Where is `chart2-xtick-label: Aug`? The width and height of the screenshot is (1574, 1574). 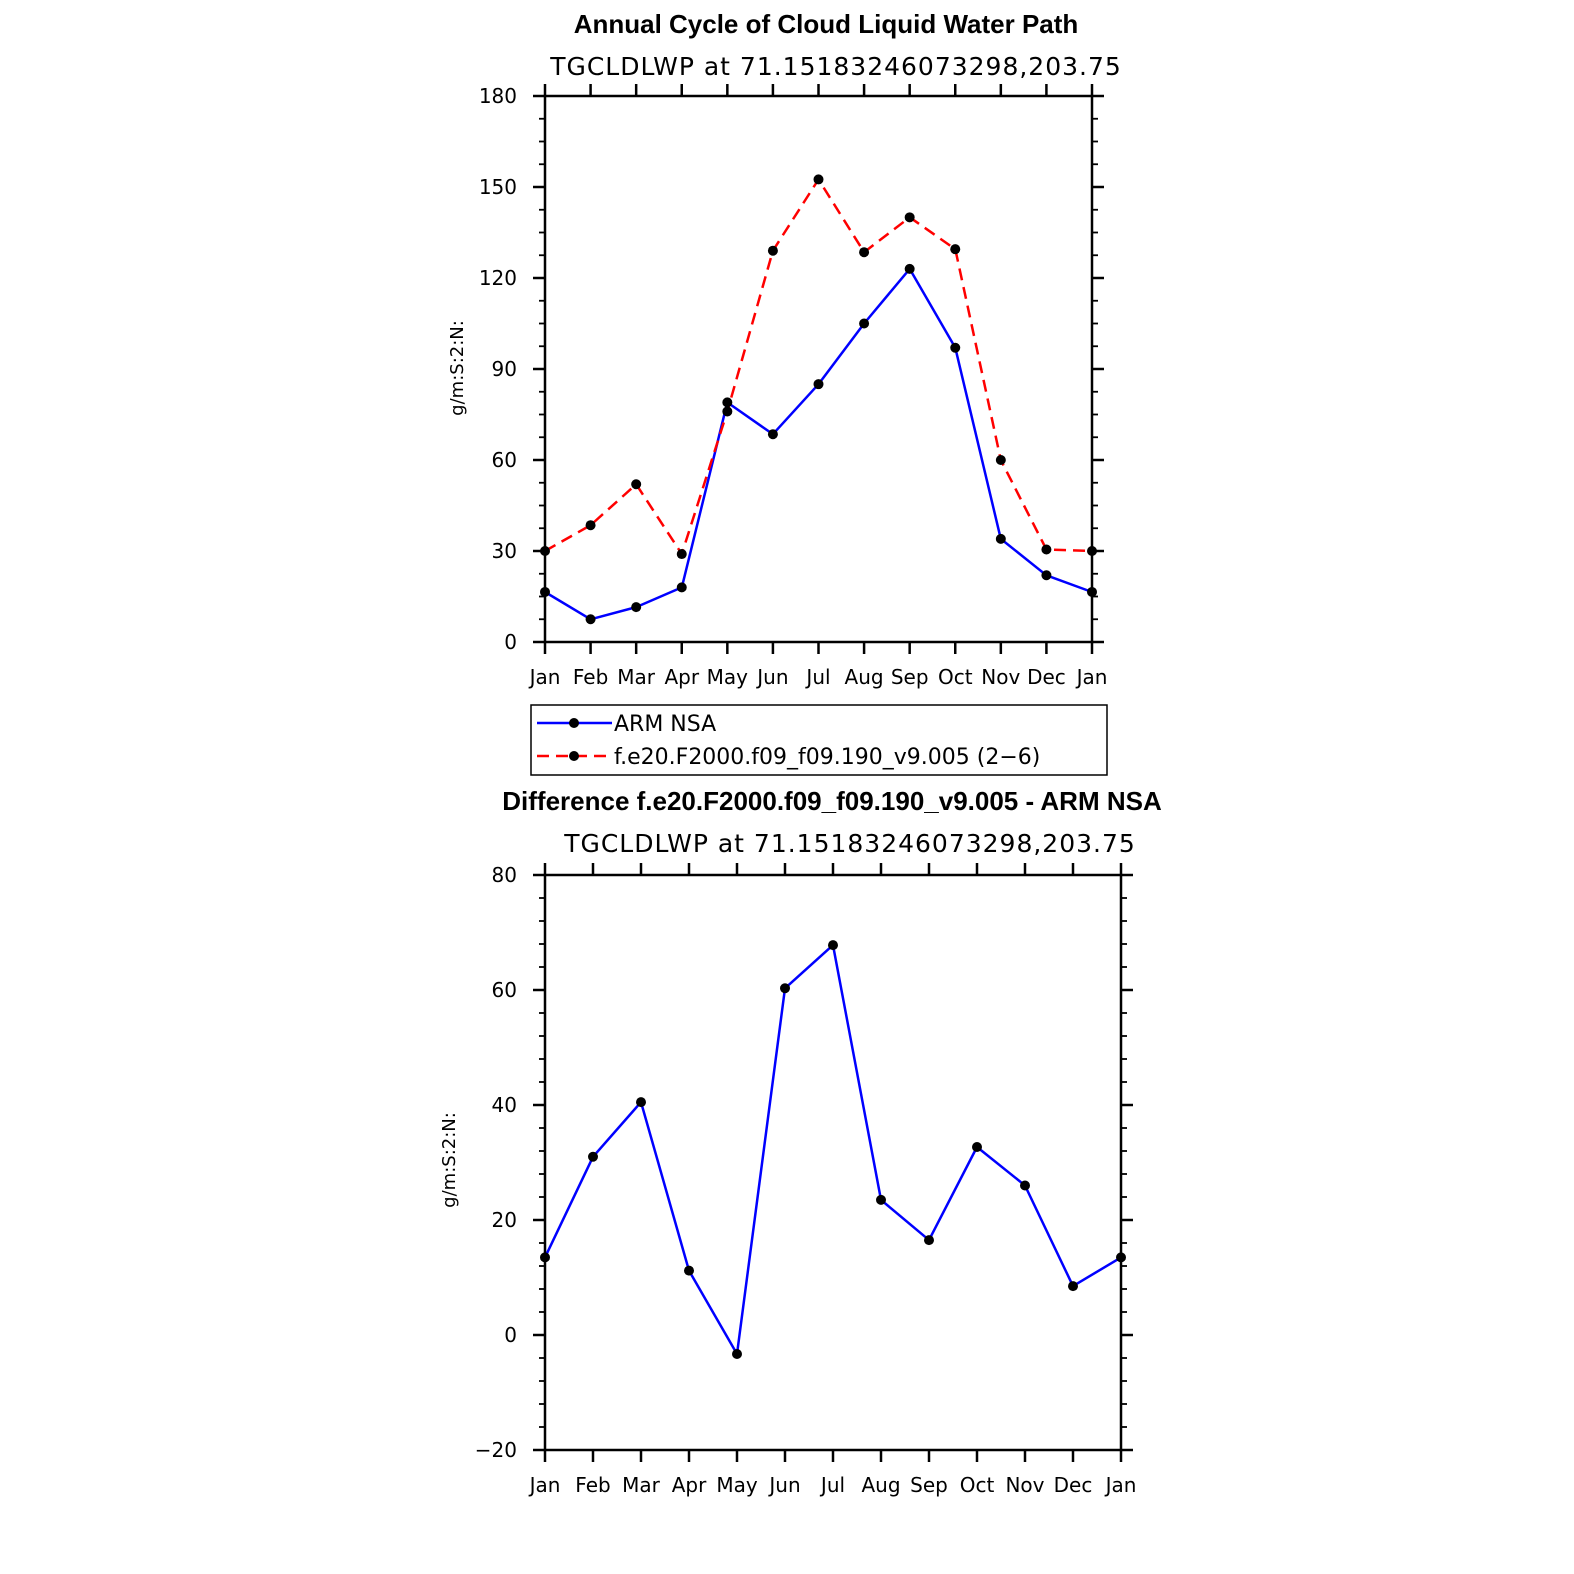
chart2-xtick-label: Aug is located at coordinates (880, 1485).